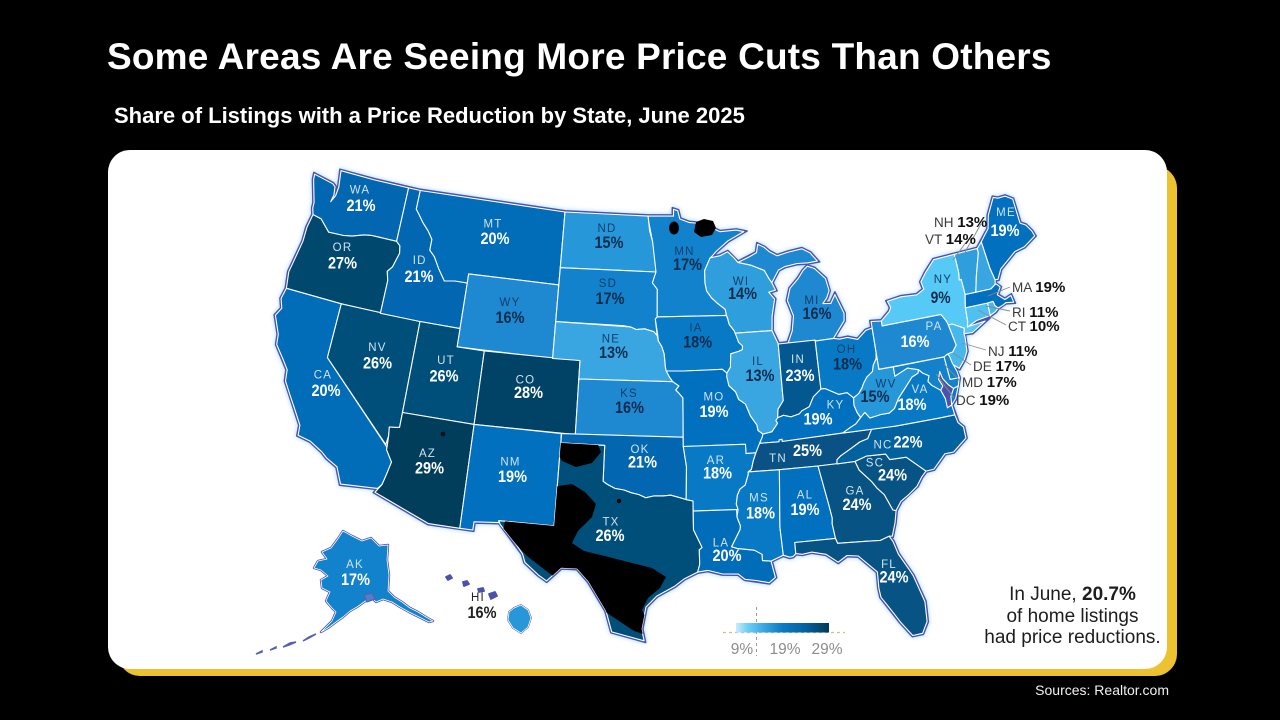 This screenshot has height=720, width=1280. What do you see at coordinates (420, 261) in the screenshot?
I see `svg-text: ID` at bounding box center [420, 261].